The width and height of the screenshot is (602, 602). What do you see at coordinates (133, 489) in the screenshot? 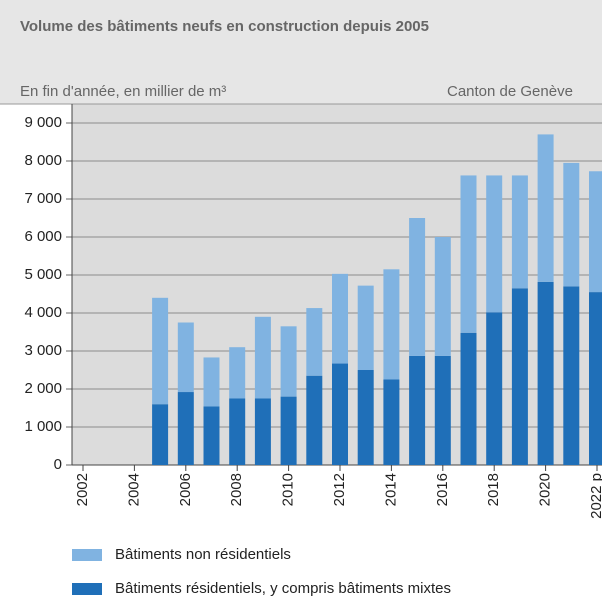
I see `x-tick-label: 2004` at bounding box center [133, 489].